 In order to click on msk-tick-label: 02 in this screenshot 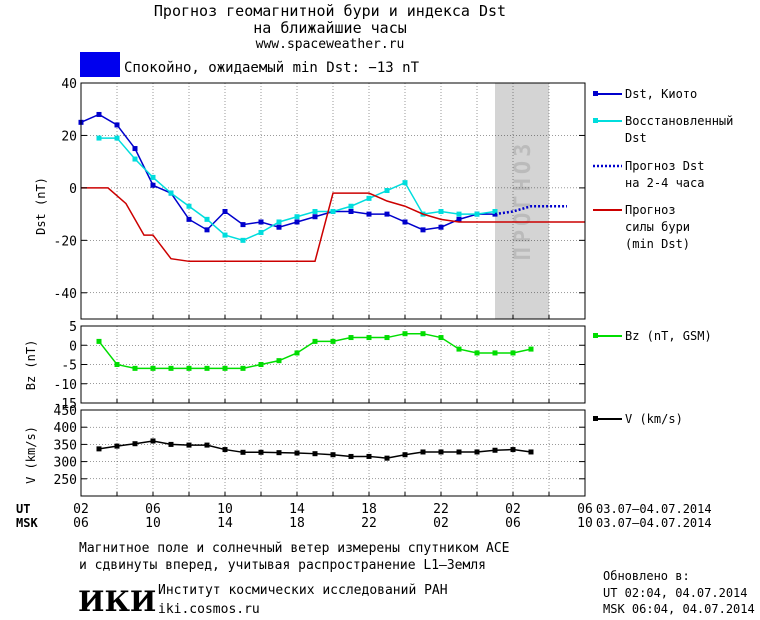, I will do `click(441, 523)`.